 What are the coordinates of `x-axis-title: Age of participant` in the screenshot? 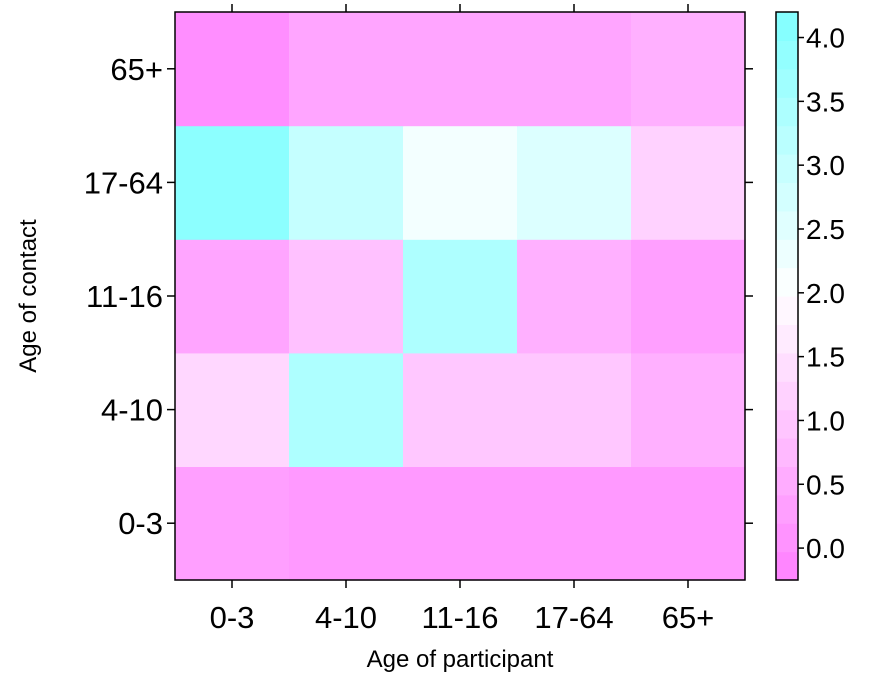 It's located at (460, 659).